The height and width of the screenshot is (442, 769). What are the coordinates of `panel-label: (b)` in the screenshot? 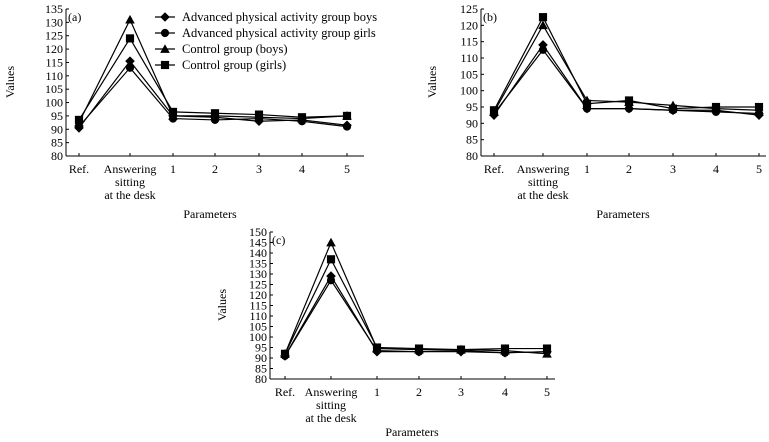 It's located at (490, 17).